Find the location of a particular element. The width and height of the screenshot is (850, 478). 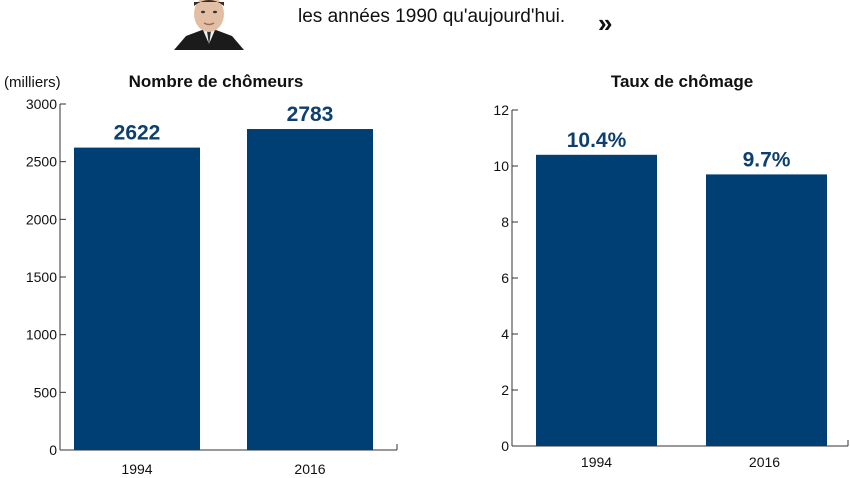

y-tick-label: 6 is located at coordinates (505, 278).